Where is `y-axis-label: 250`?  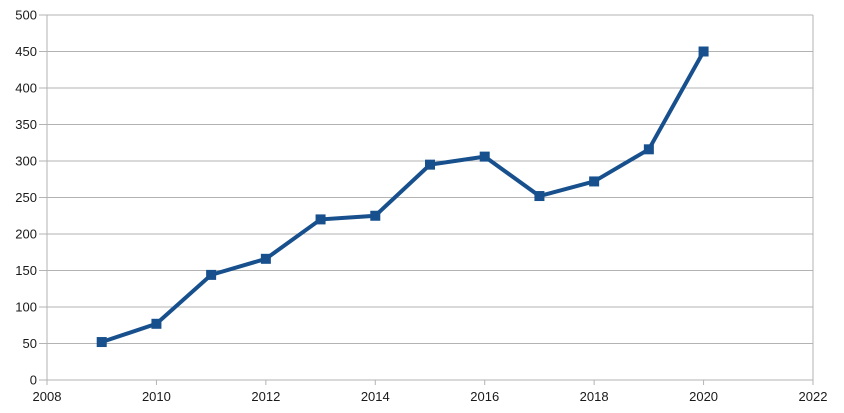 y-axis-label: 250 is located at coordinates (26, 197).